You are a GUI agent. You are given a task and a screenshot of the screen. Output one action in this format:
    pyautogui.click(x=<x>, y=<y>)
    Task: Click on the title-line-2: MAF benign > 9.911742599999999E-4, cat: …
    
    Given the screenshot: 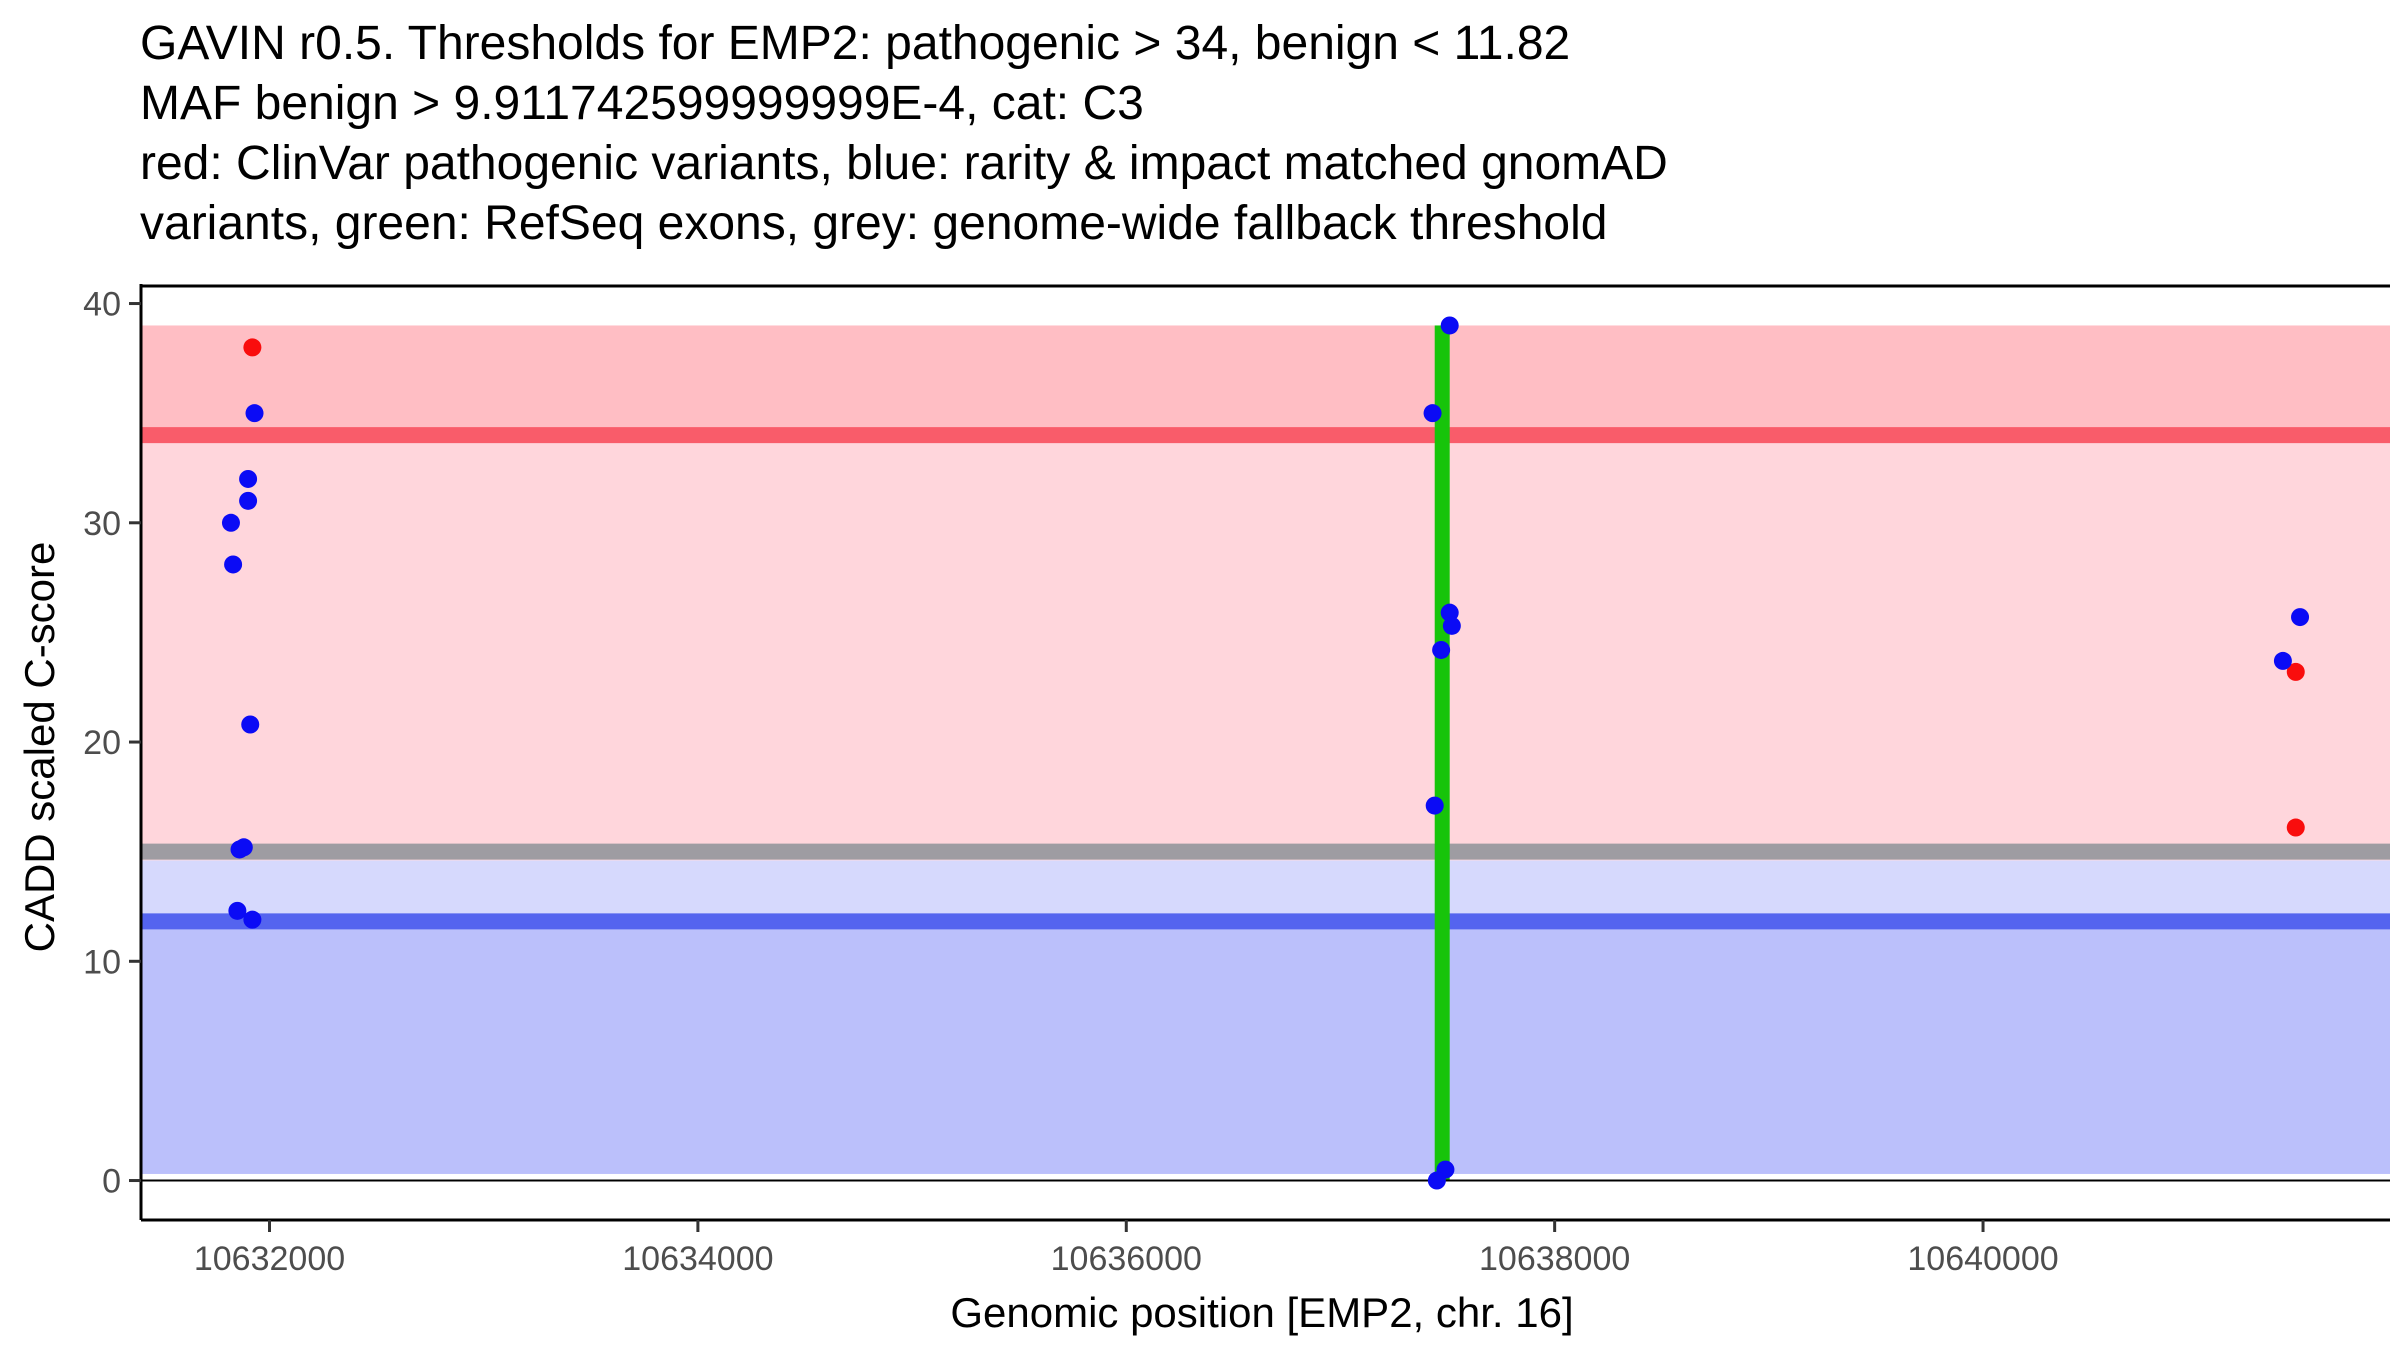 What is the action you would take?
    pyautogui.click(x=642, y=103)
    